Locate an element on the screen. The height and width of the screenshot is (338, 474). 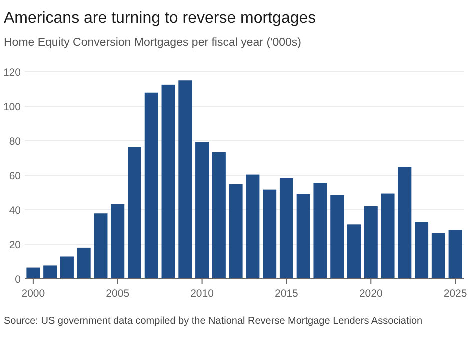
source-note: Source: US government data compiled by the National Reverse Mortgage Lenders Association is located at coordinates (213, 321).